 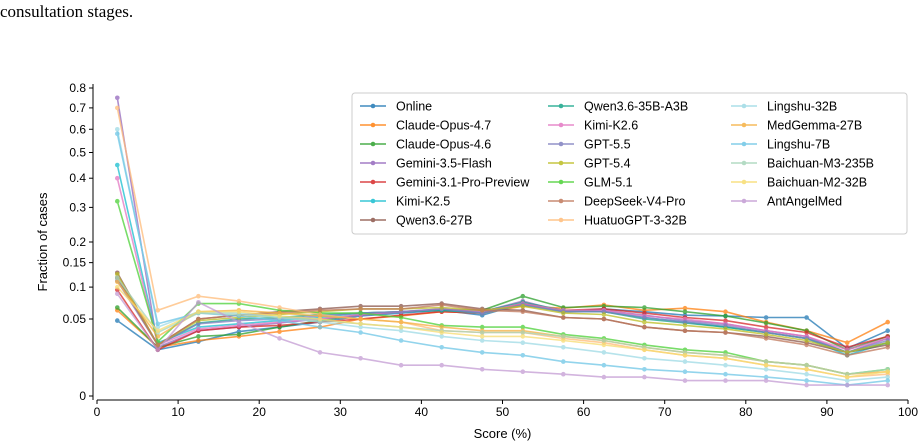 What do you see at coordinates (665, 412) in the screenshot?
I see `x-tick-label: 70` at bounding box center [665, 412].